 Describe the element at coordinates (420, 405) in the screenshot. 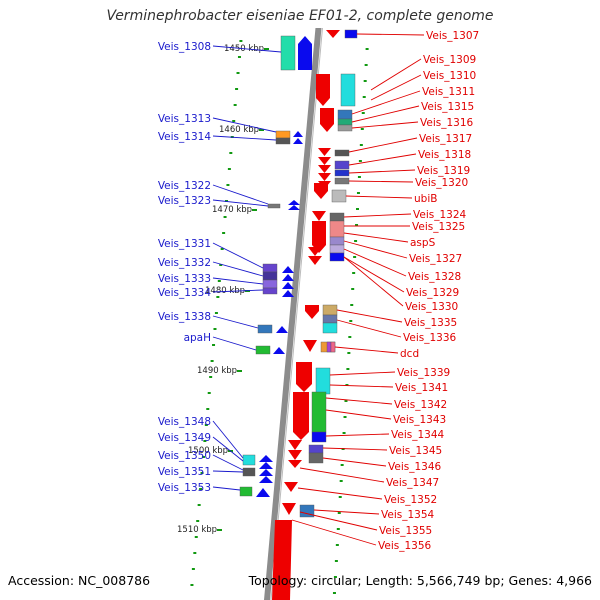

I see `right-gene-label: Veis_1342` at that location.